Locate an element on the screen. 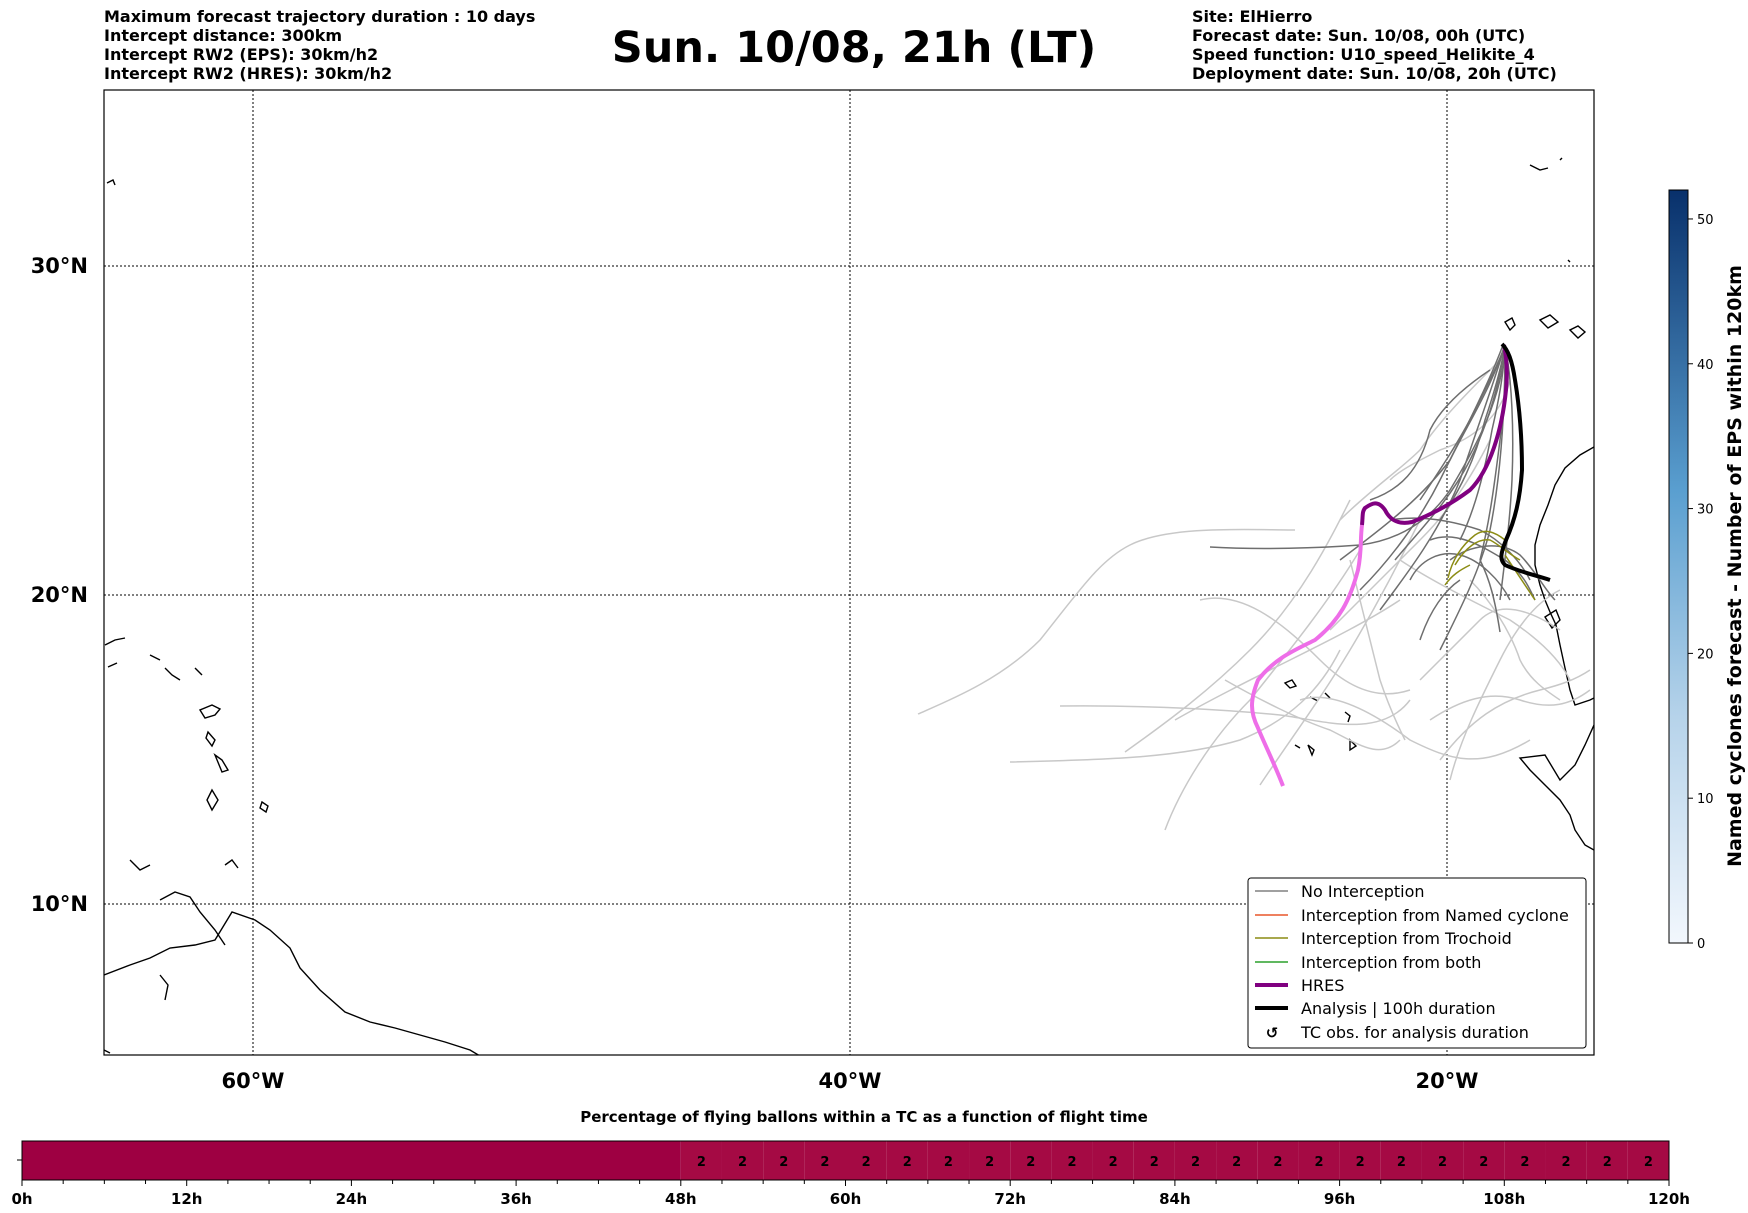 Image resolution: width=1748 pixels, height=1213 pixels. tc-obs-marker-icon: ↺ is located at coordinates (1272, 1033).